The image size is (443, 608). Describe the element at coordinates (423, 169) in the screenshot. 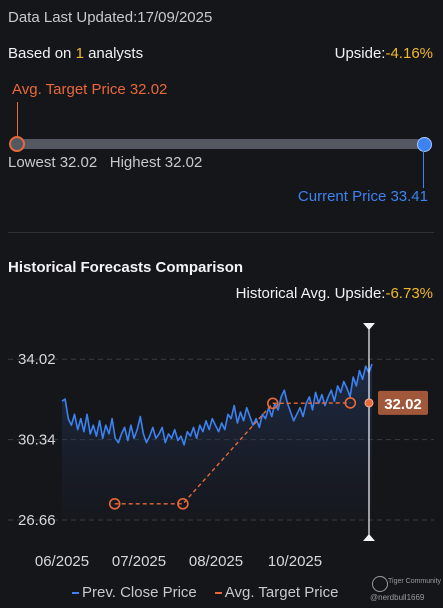

I see `current-price-connector` at that location.